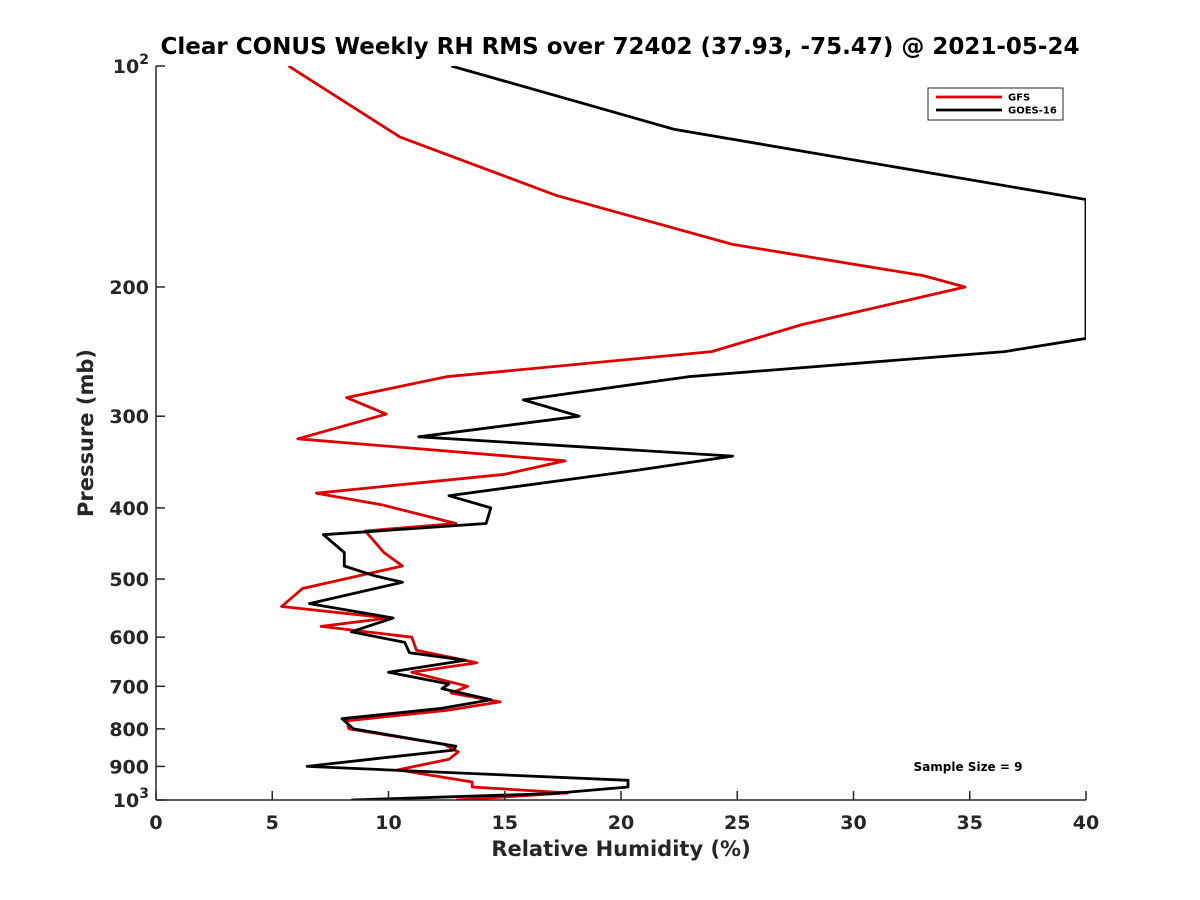 This screenshot has height=900, width=1200. I want to click on x-tick-label: 25, so click(737, 823).